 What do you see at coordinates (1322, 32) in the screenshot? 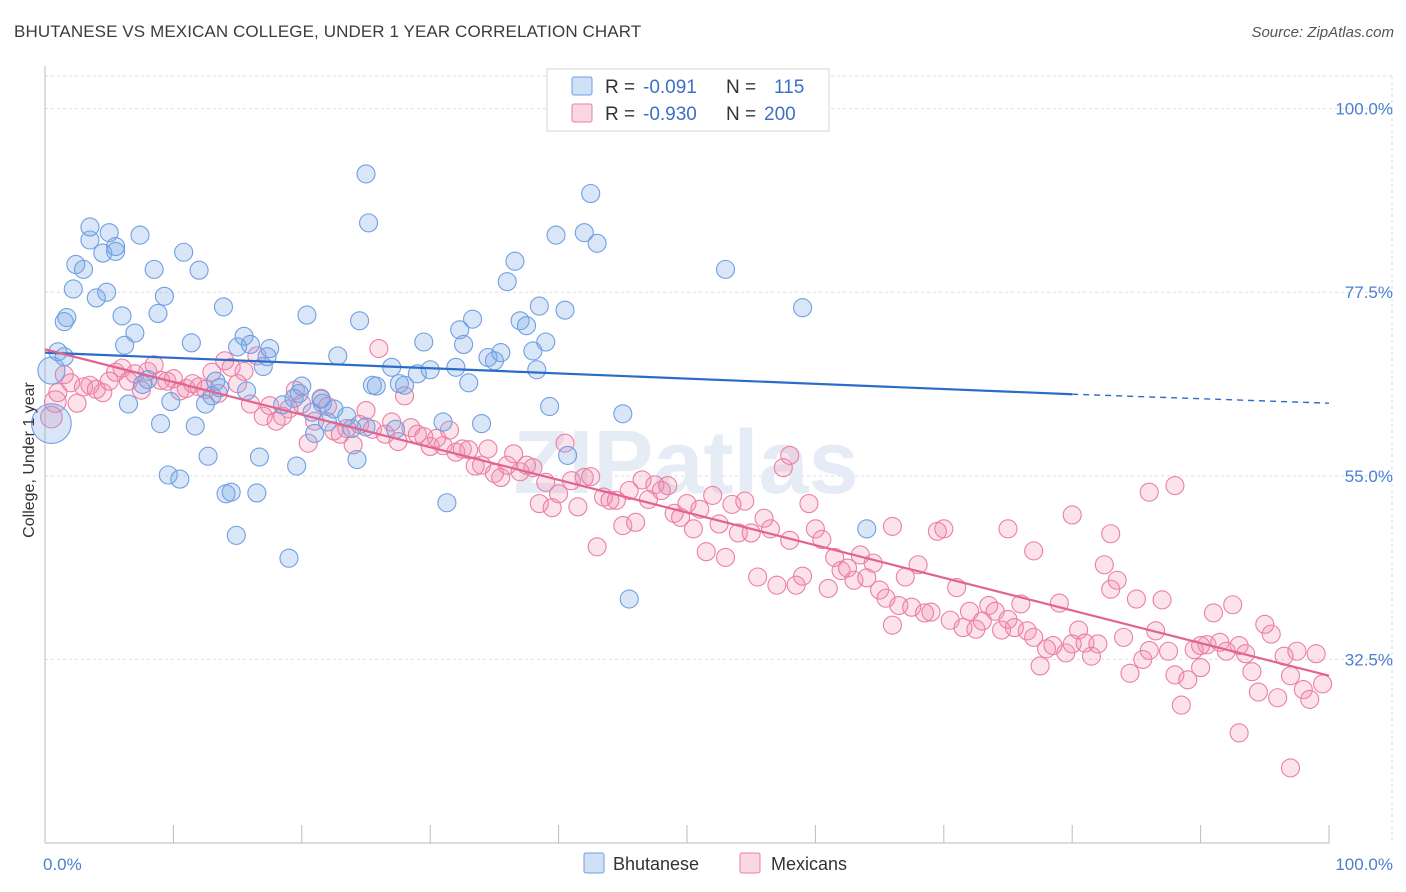
I see `source-note: Source: ZipAtlas.com` at bounding box center [1322, 32].